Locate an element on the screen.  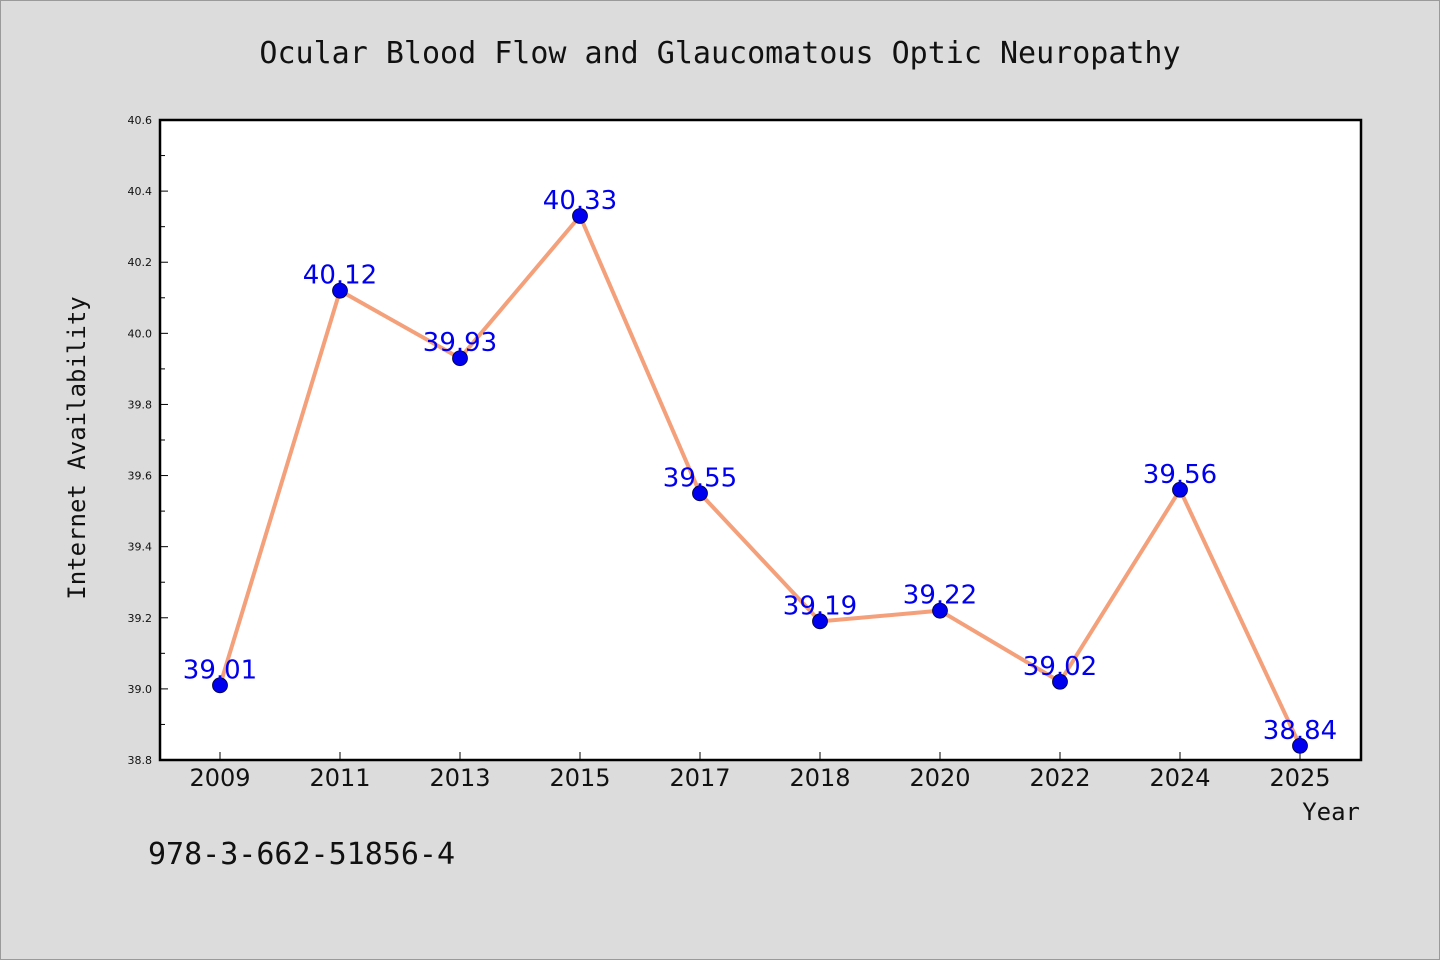
y-tick-label: 40.6 is located at coordinates (140, 120).